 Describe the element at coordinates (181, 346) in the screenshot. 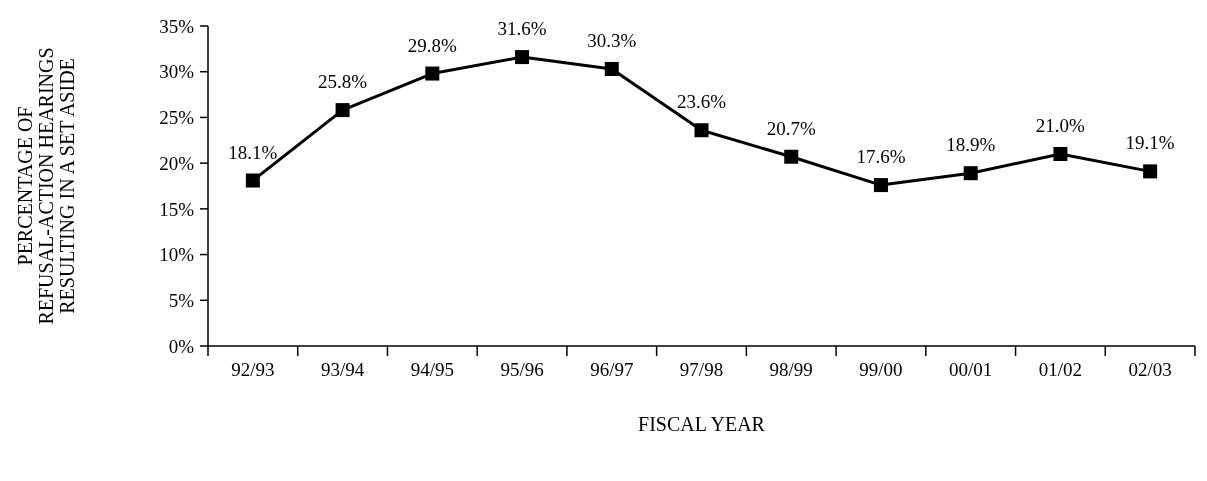

I see `y-tick-label: 0%` at that location.